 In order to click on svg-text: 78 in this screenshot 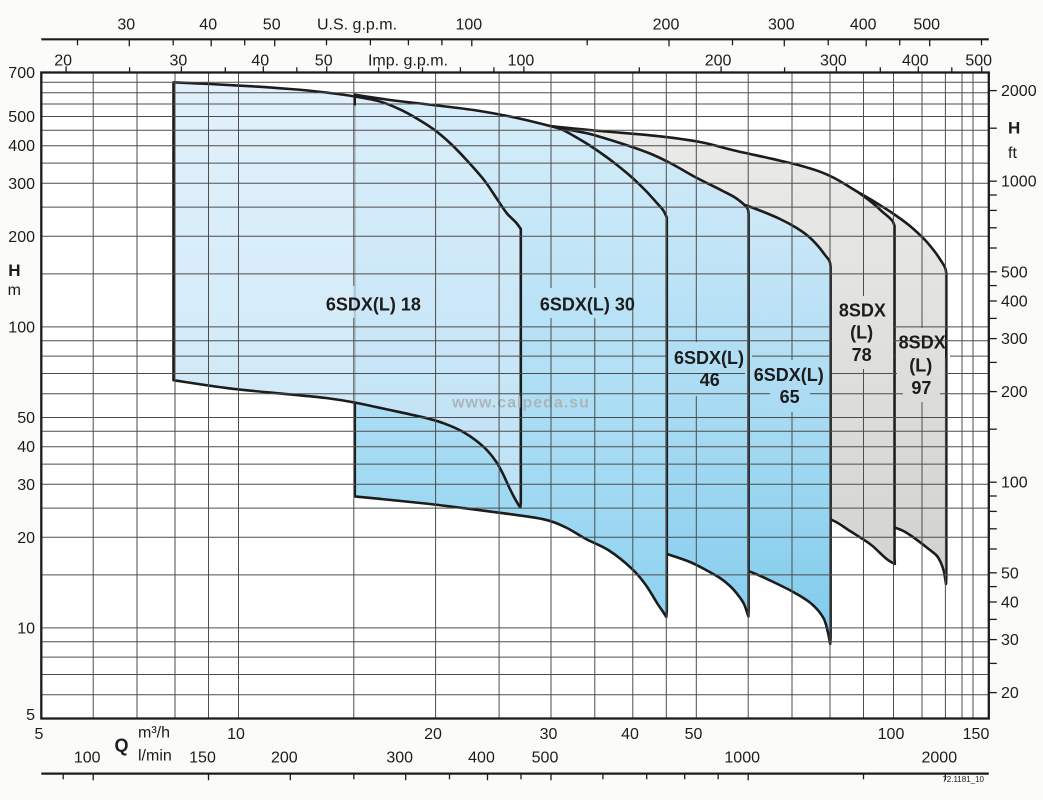, I will do `click(862, 355)`.